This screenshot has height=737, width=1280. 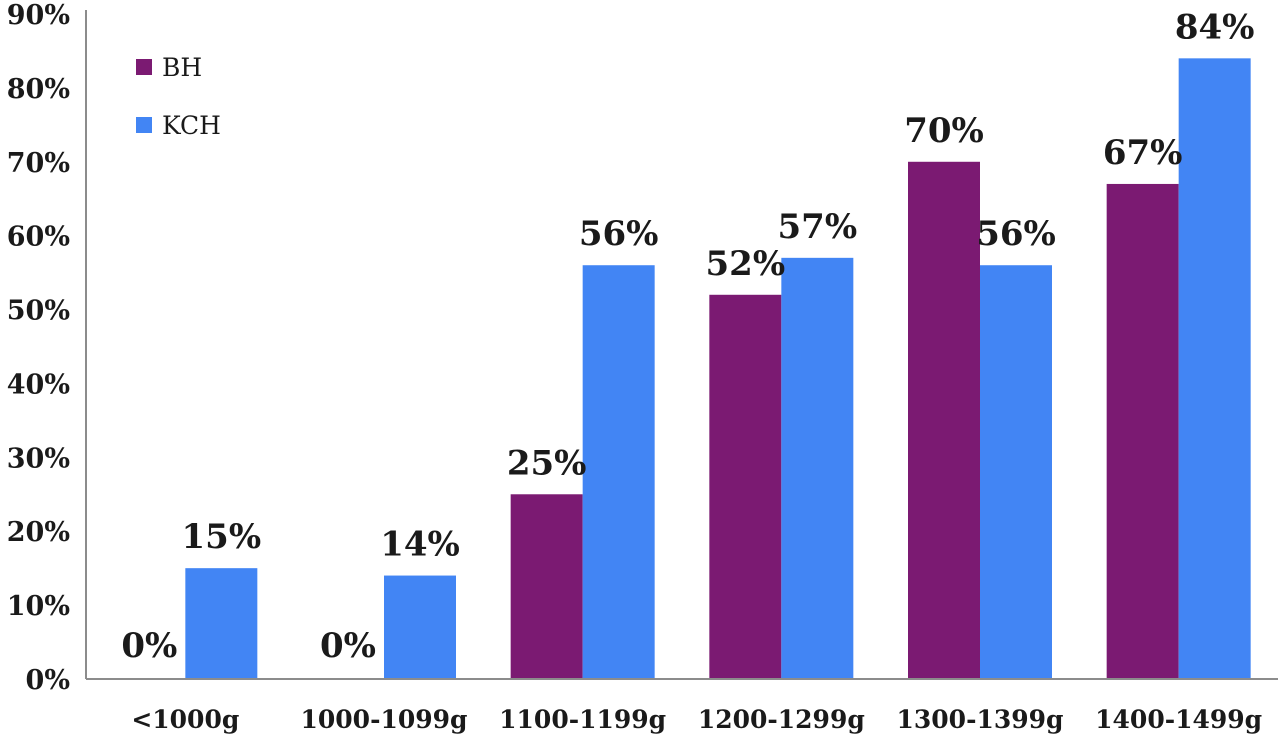 What do you see at coordinates (182, 67) in the screenshot?
I see `legend-label-bh: BH` at bounding box center [182, 67].